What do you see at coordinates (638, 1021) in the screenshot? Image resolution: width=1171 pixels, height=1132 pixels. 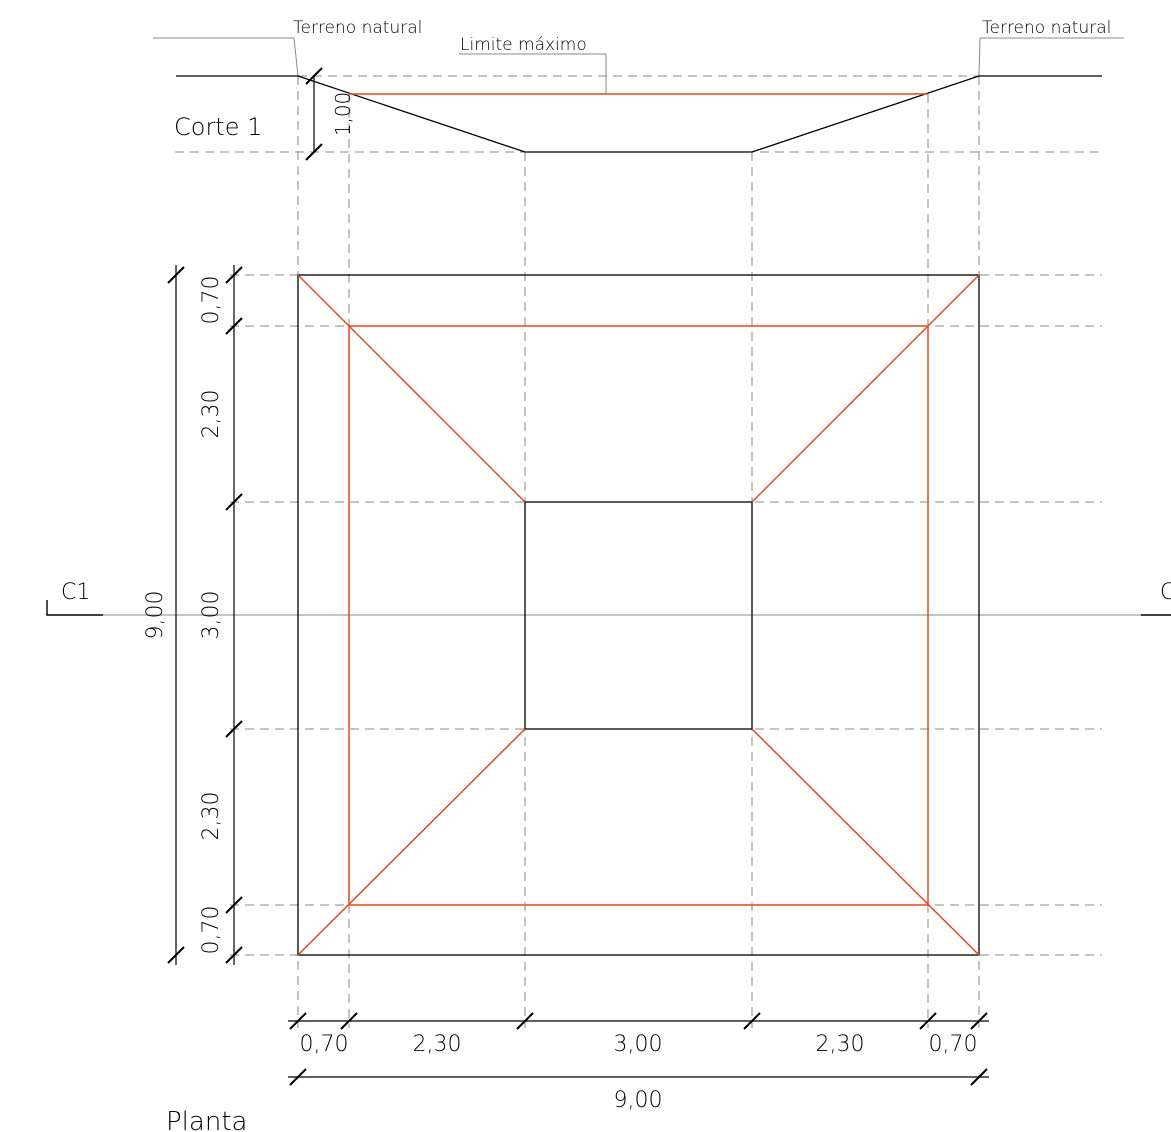 I see `horizontal-dimension-chain` at bounding box center [638, 1021].